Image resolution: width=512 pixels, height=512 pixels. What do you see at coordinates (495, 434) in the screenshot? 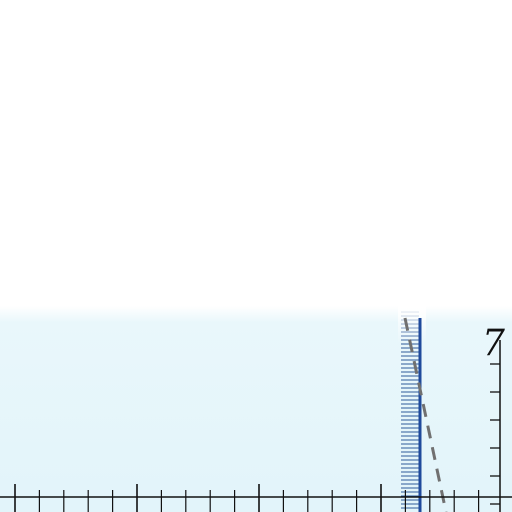
I see `vertical-axis-ticks` at bounding box center [495, 434].